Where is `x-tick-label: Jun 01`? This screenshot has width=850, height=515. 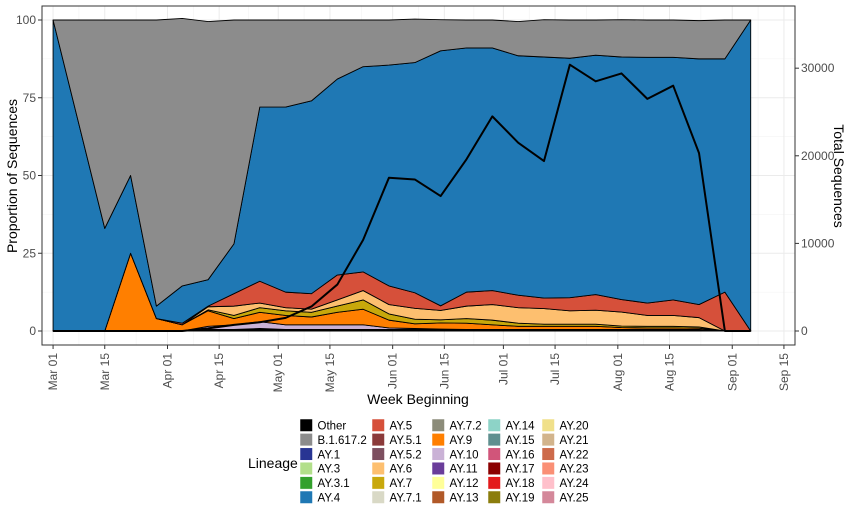 x-tick-label: Jun 01 is located at coordinates (393, 371).